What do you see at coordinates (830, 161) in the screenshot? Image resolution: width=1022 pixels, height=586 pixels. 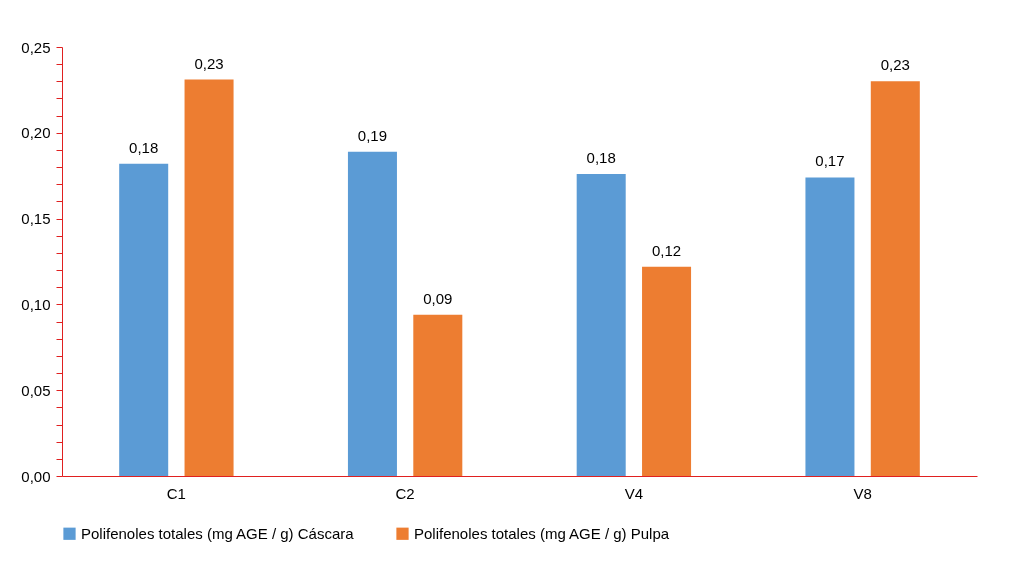 I see `data-label: 0,17` at bounding box center [830, 161].